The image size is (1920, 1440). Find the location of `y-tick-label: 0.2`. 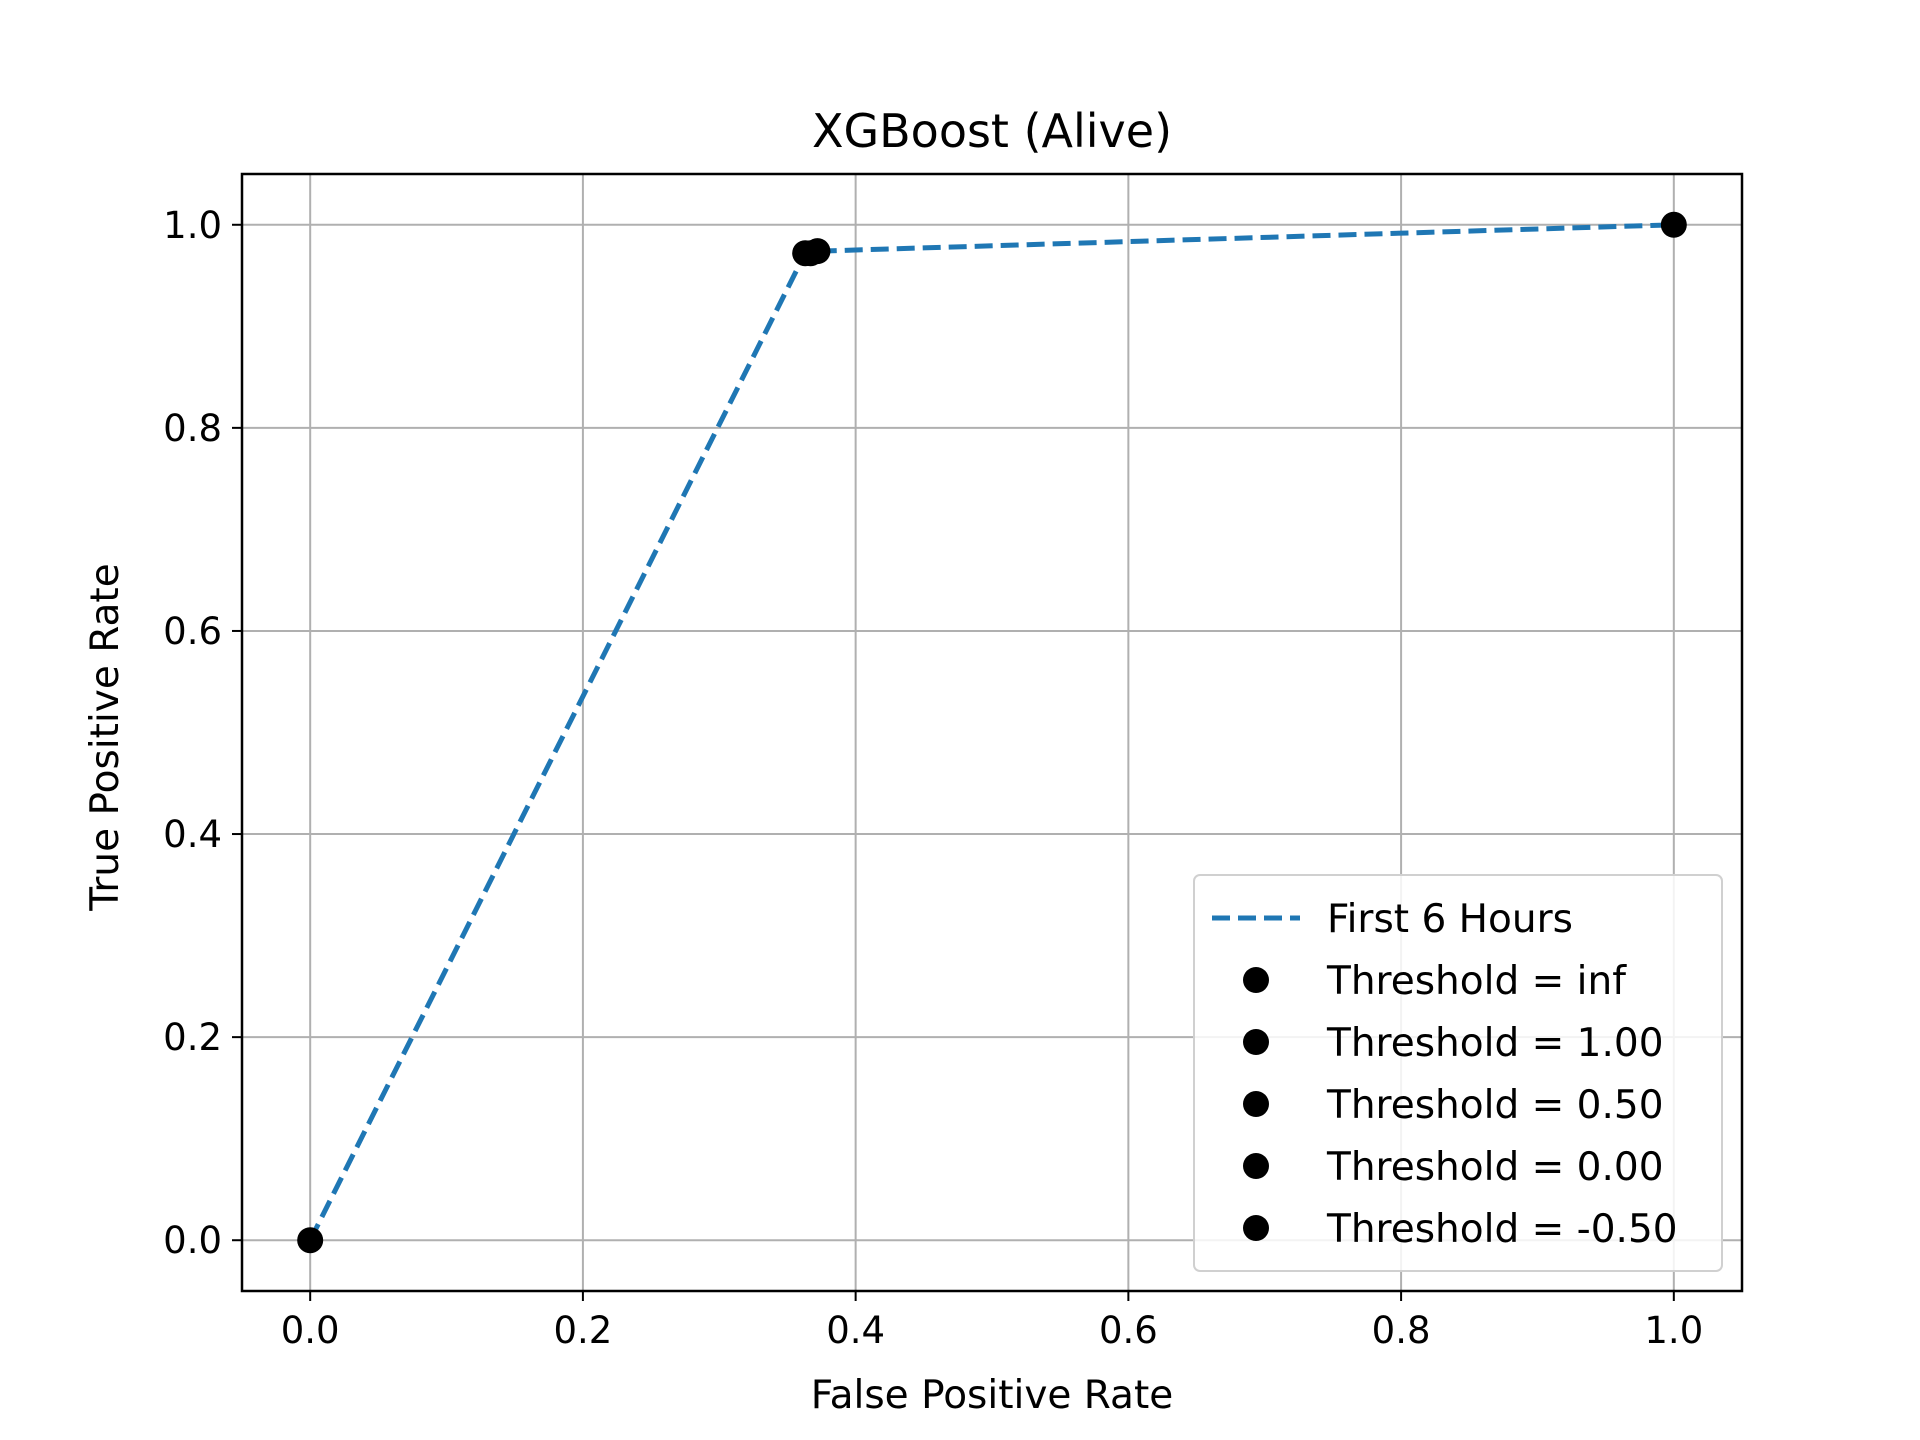

y-tick-label: 0.2 is located at coordinates (192, 1037).